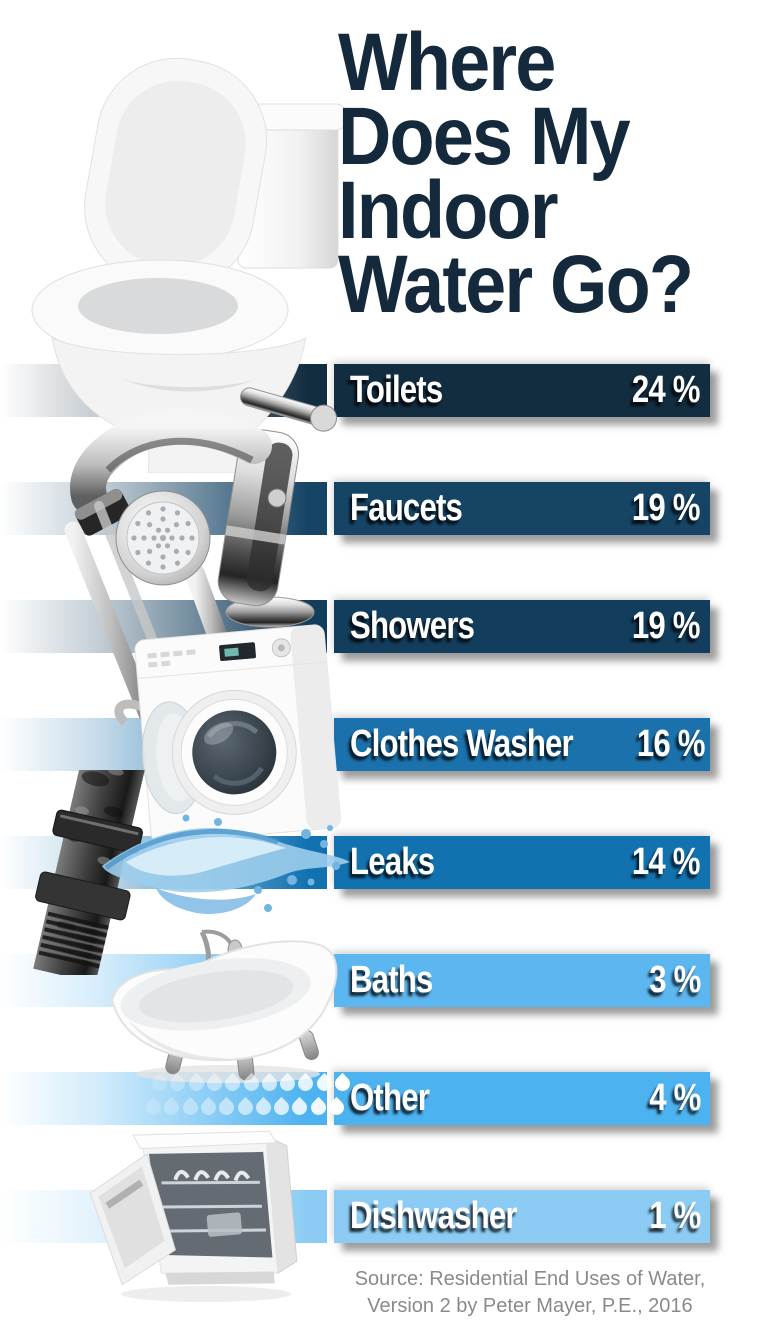  I want to click on bar-value: 16 %, so click(671, 744).